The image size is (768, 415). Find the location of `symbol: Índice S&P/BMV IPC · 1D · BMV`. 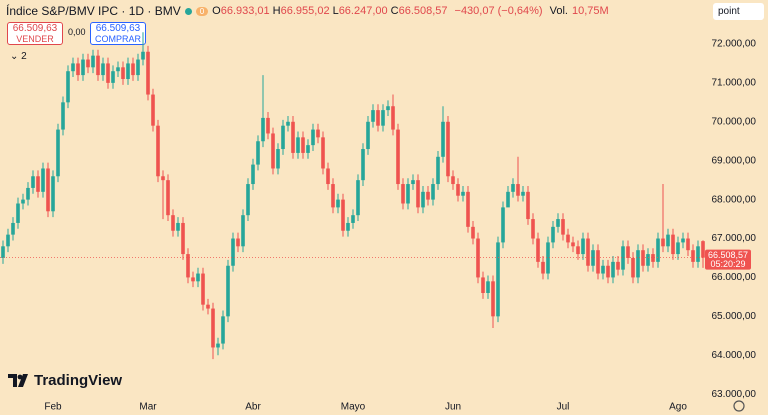

symbol: Índice S&P/BMV IPC · 1D · BMV is located at coordinates (93, 11).